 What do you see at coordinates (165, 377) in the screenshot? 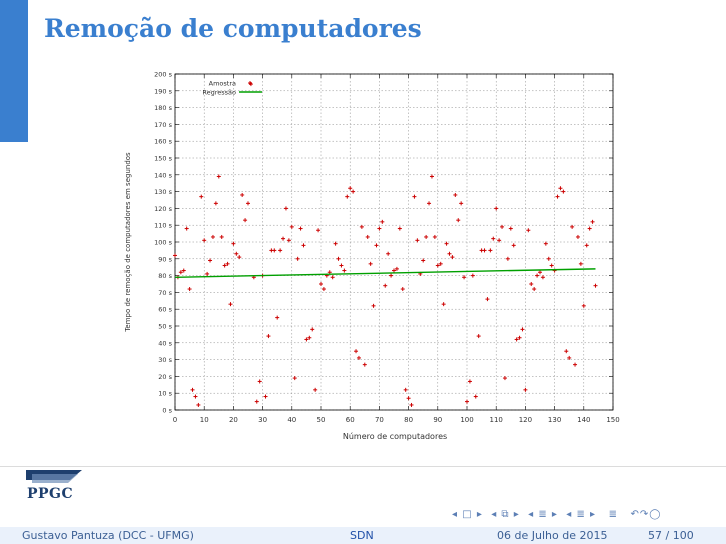
I see `y-tick-label: 20 s` at bounding box center [165, 377].